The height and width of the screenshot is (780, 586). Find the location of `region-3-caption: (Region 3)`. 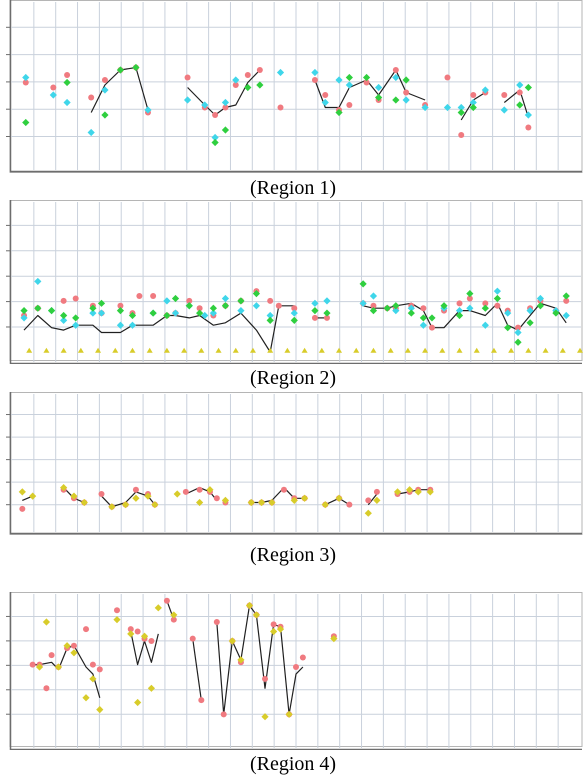

region-3-caption: (Region 3) is located at coordinates (293, 555).